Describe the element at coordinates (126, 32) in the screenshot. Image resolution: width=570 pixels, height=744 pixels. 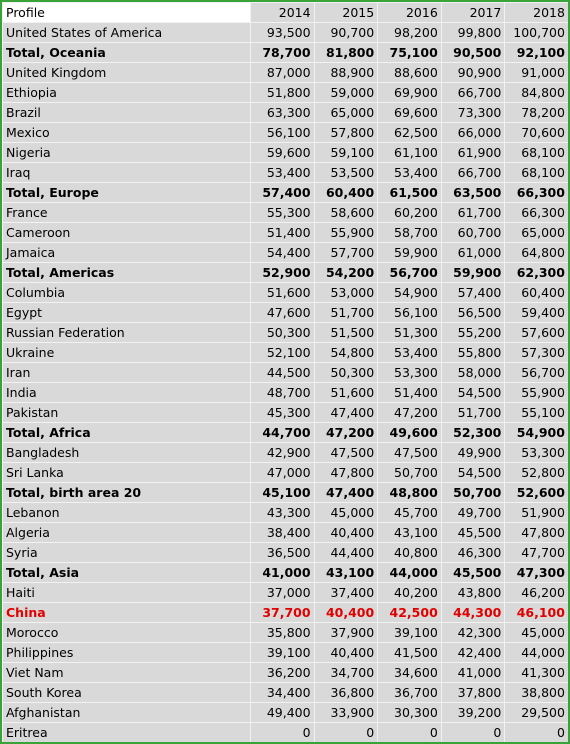
I see `row-label-cell: United States of America` at that location.